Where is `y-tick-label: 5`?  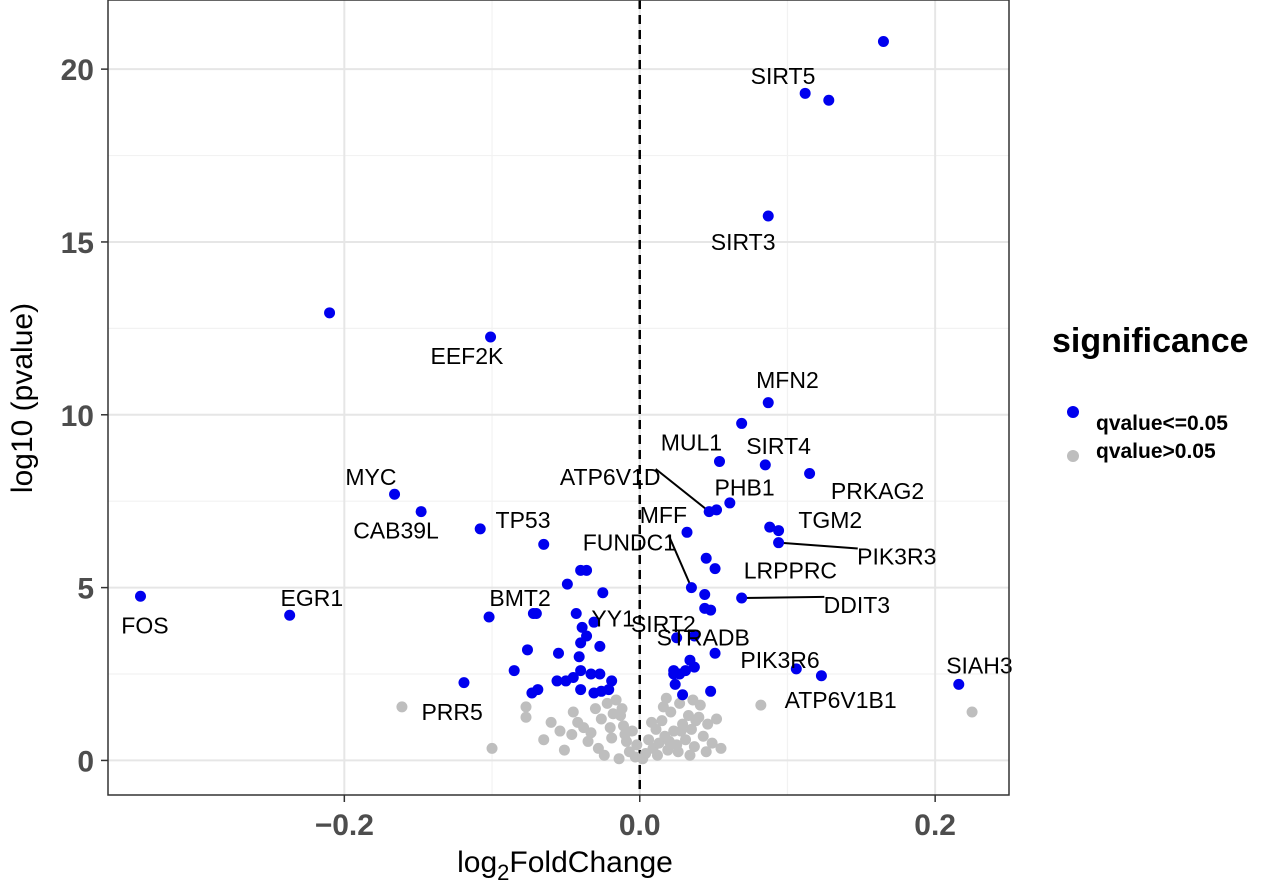
y-tick-label: 5 is located at coordinates (85, 589).